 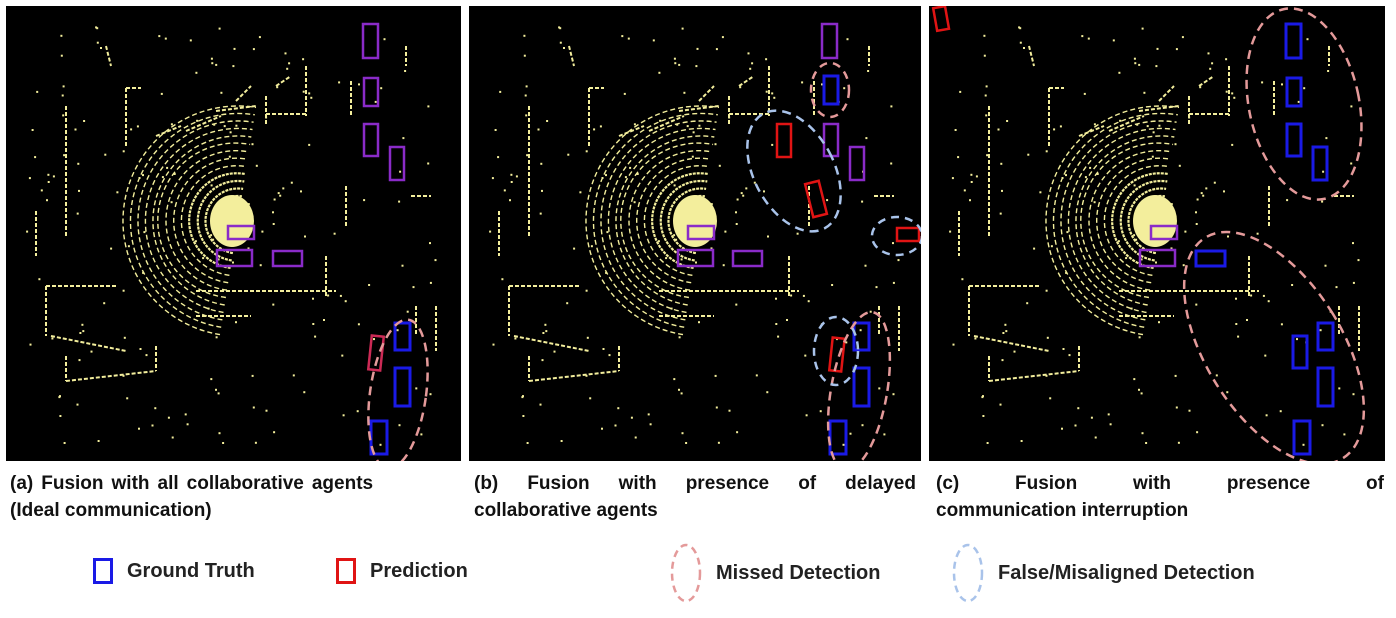 I want to click on prediction-box, so click(x=941, y=19).